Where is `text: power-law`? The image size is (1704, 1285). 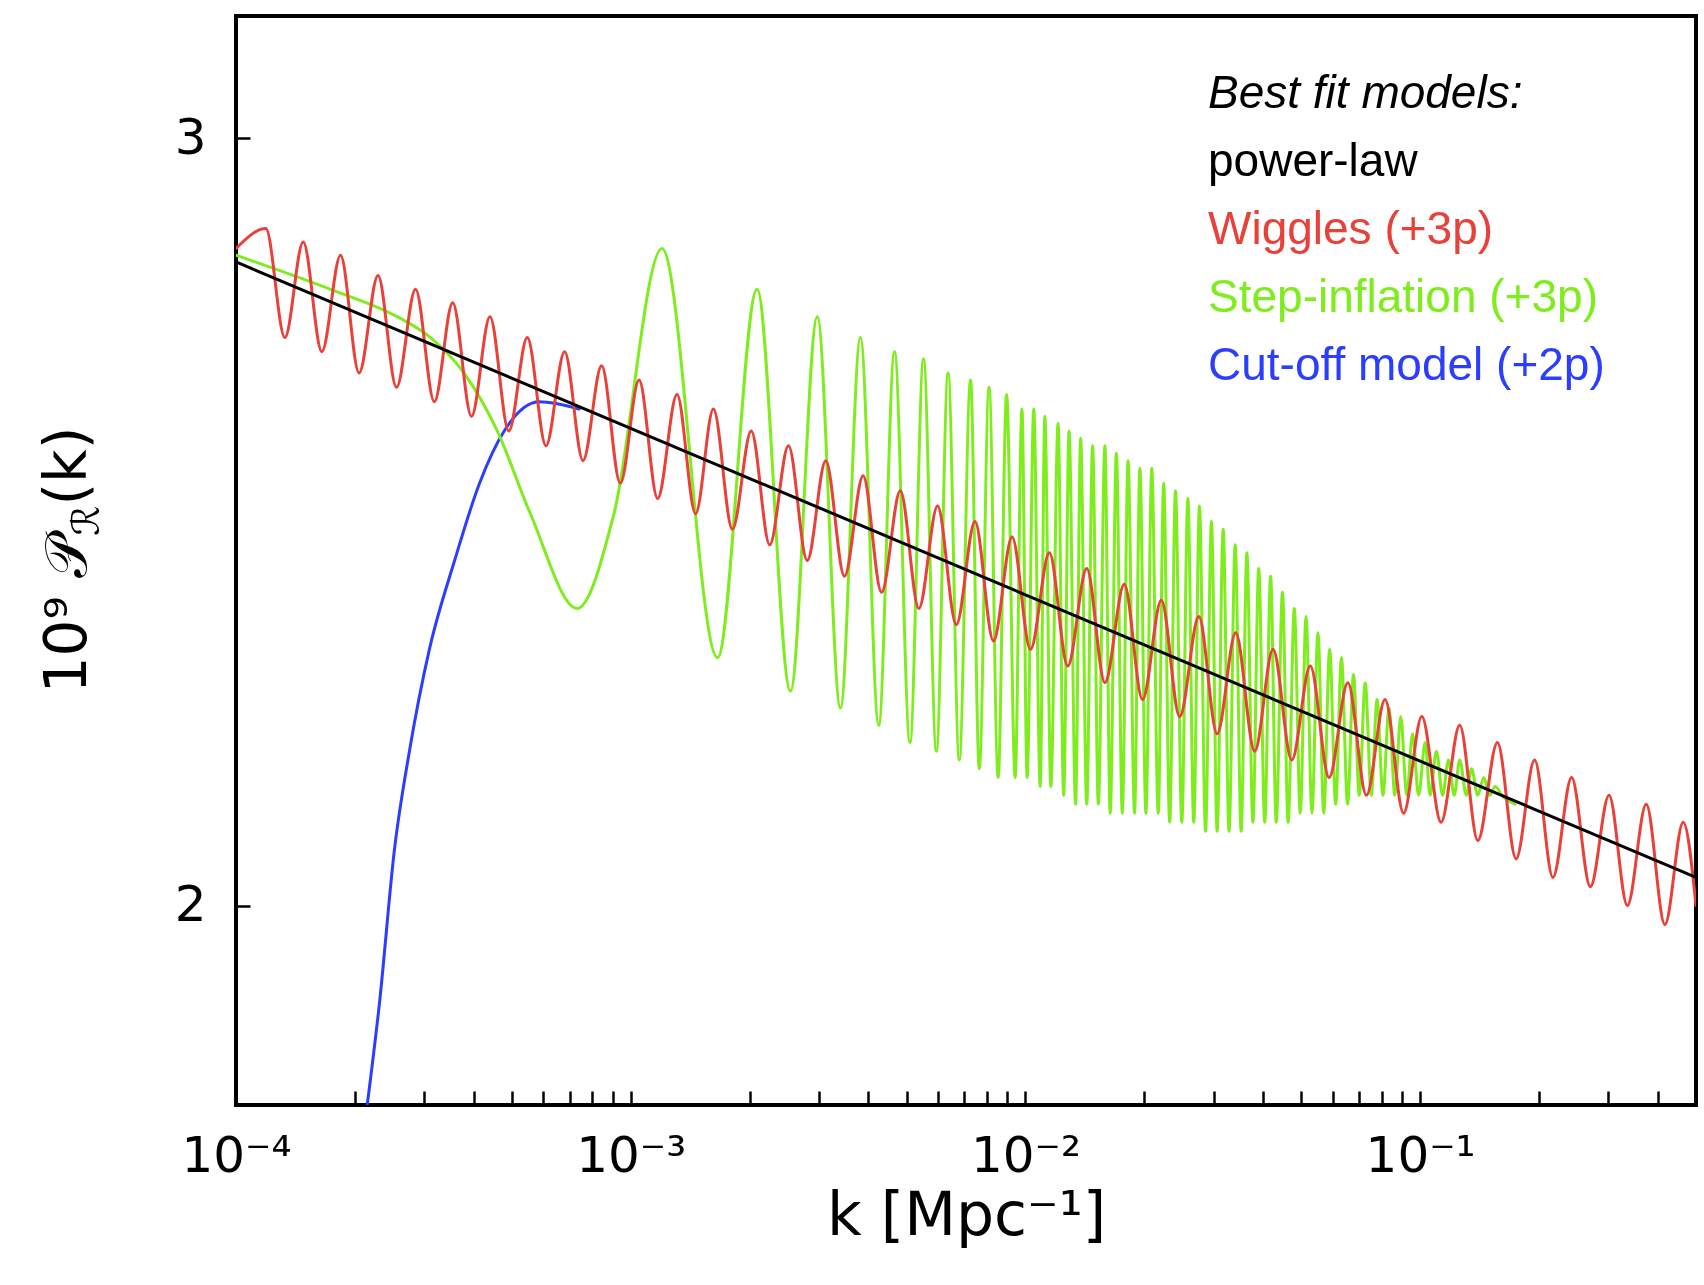
text: power-law is located at coordinates (1313, 160).